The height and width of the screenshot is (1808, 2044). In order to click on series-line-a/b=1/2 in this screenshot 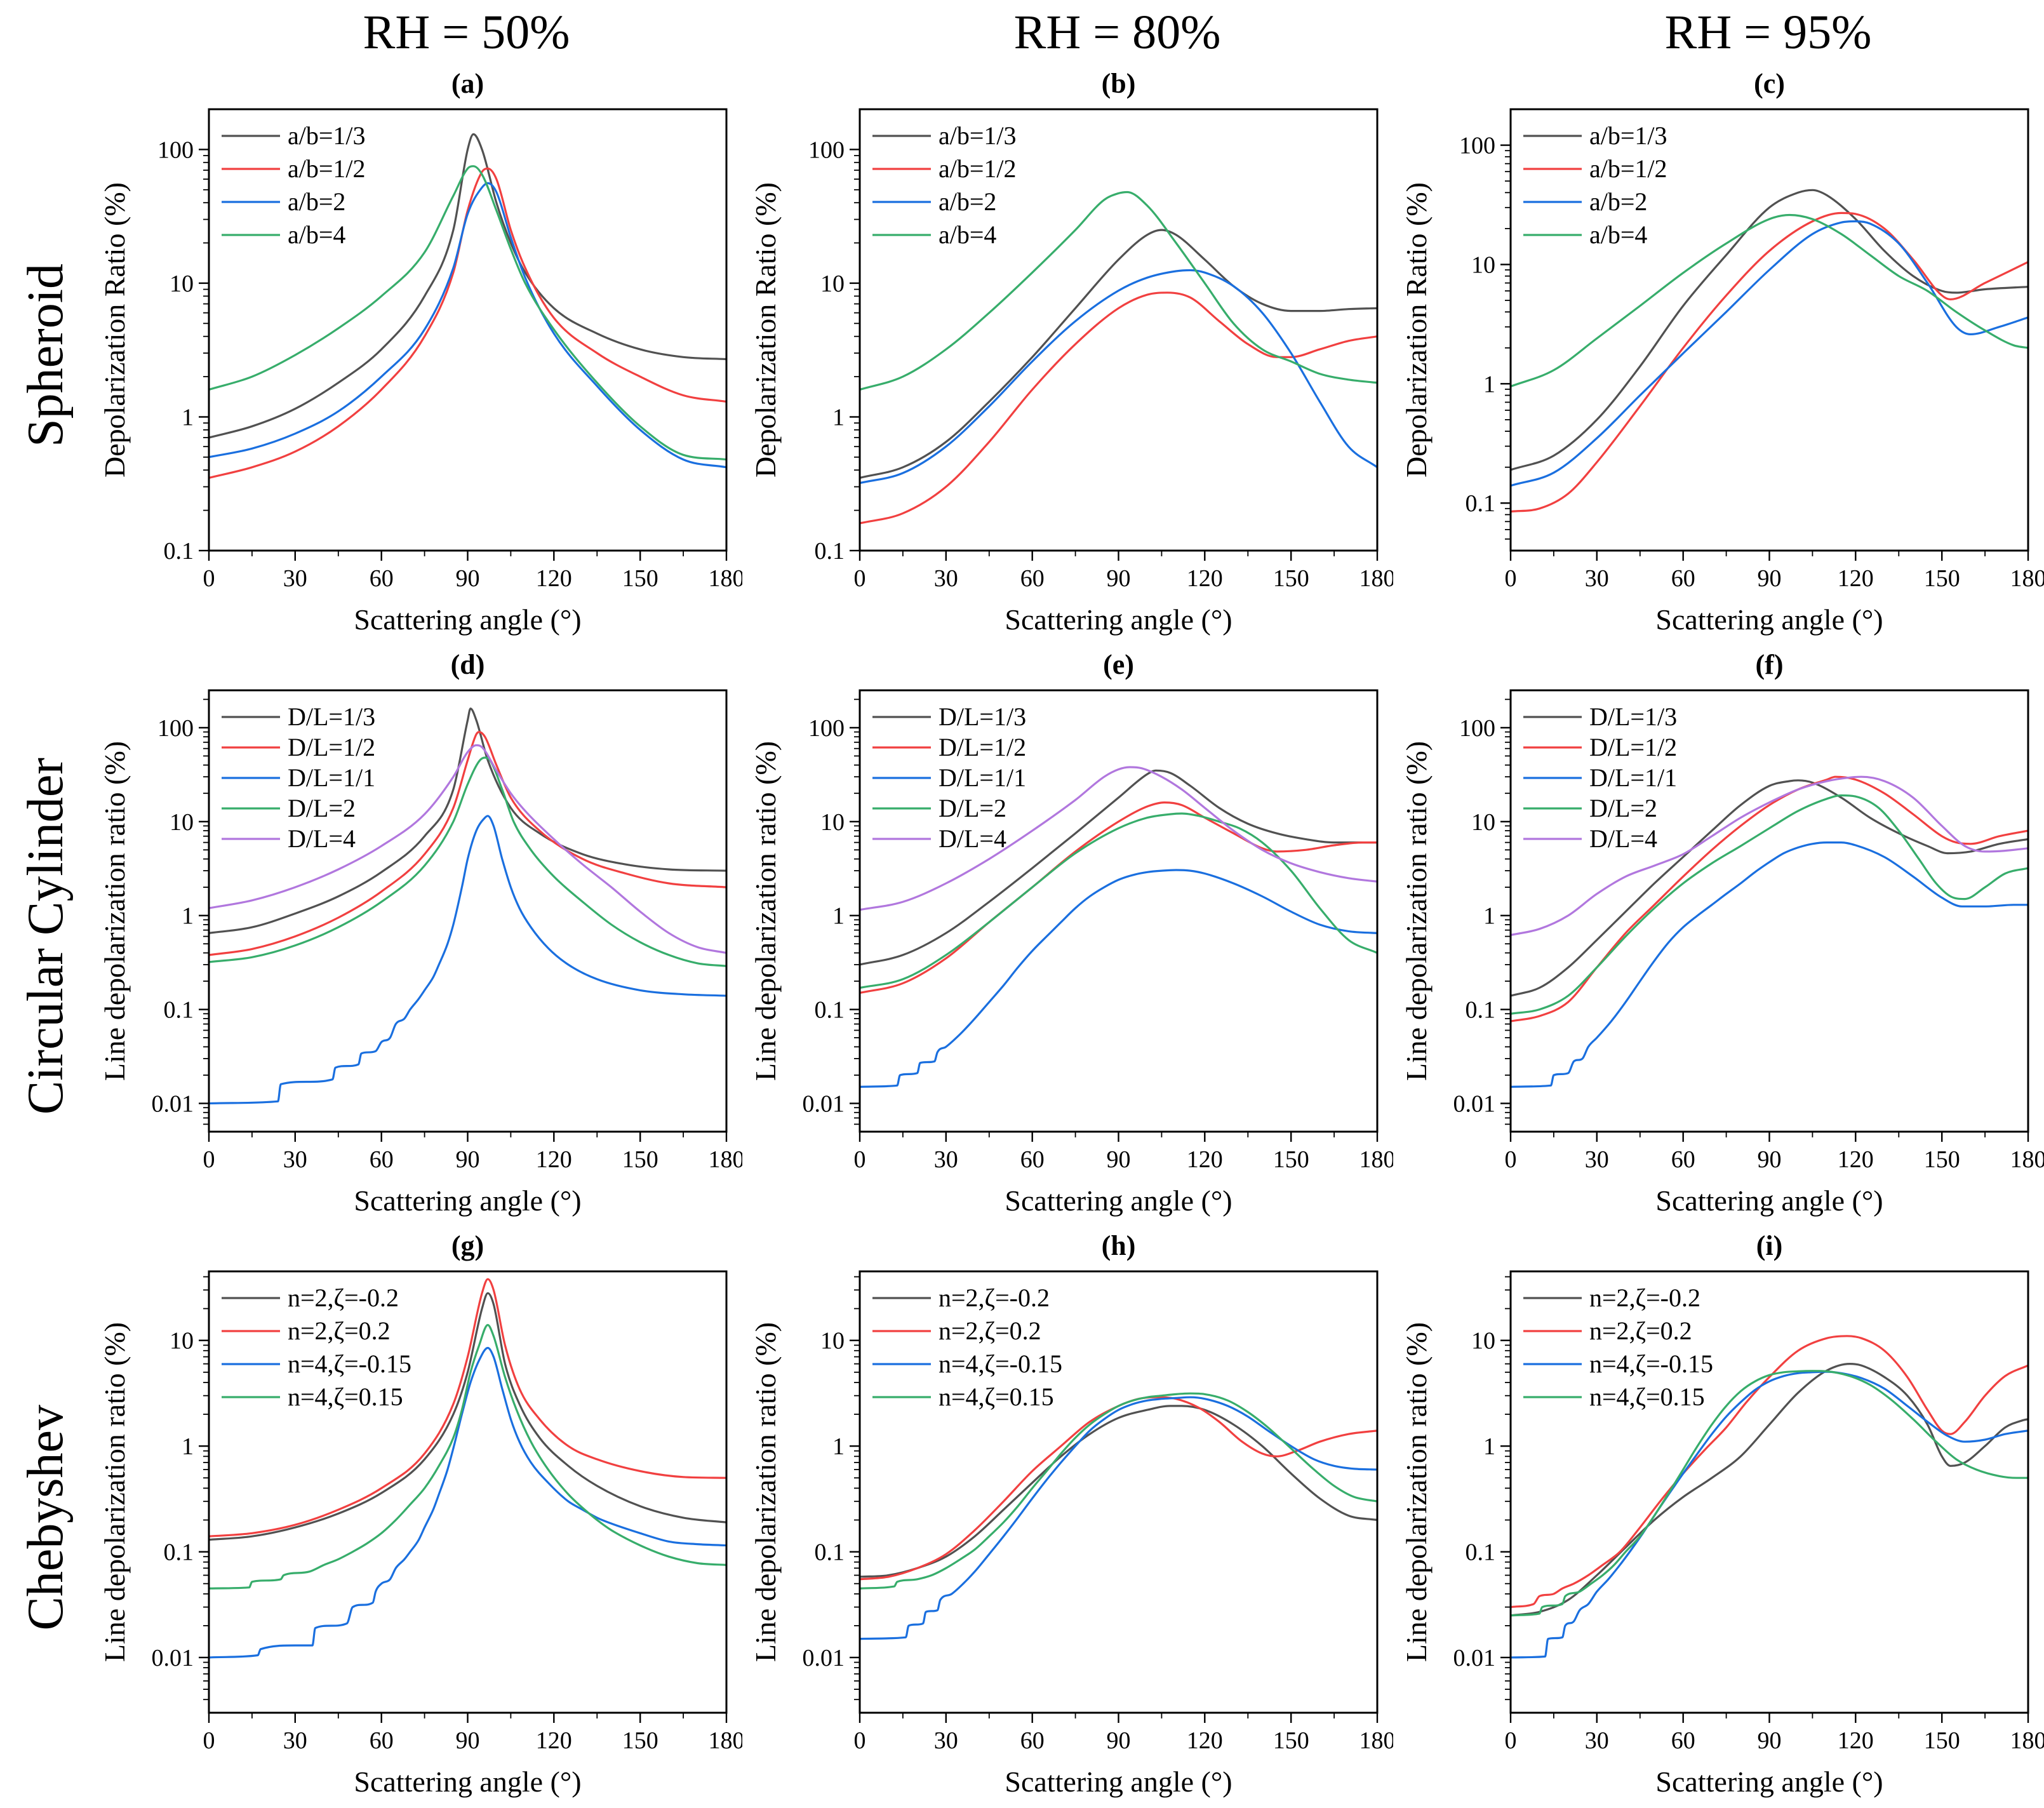, I will do `click(1769, 362)`.